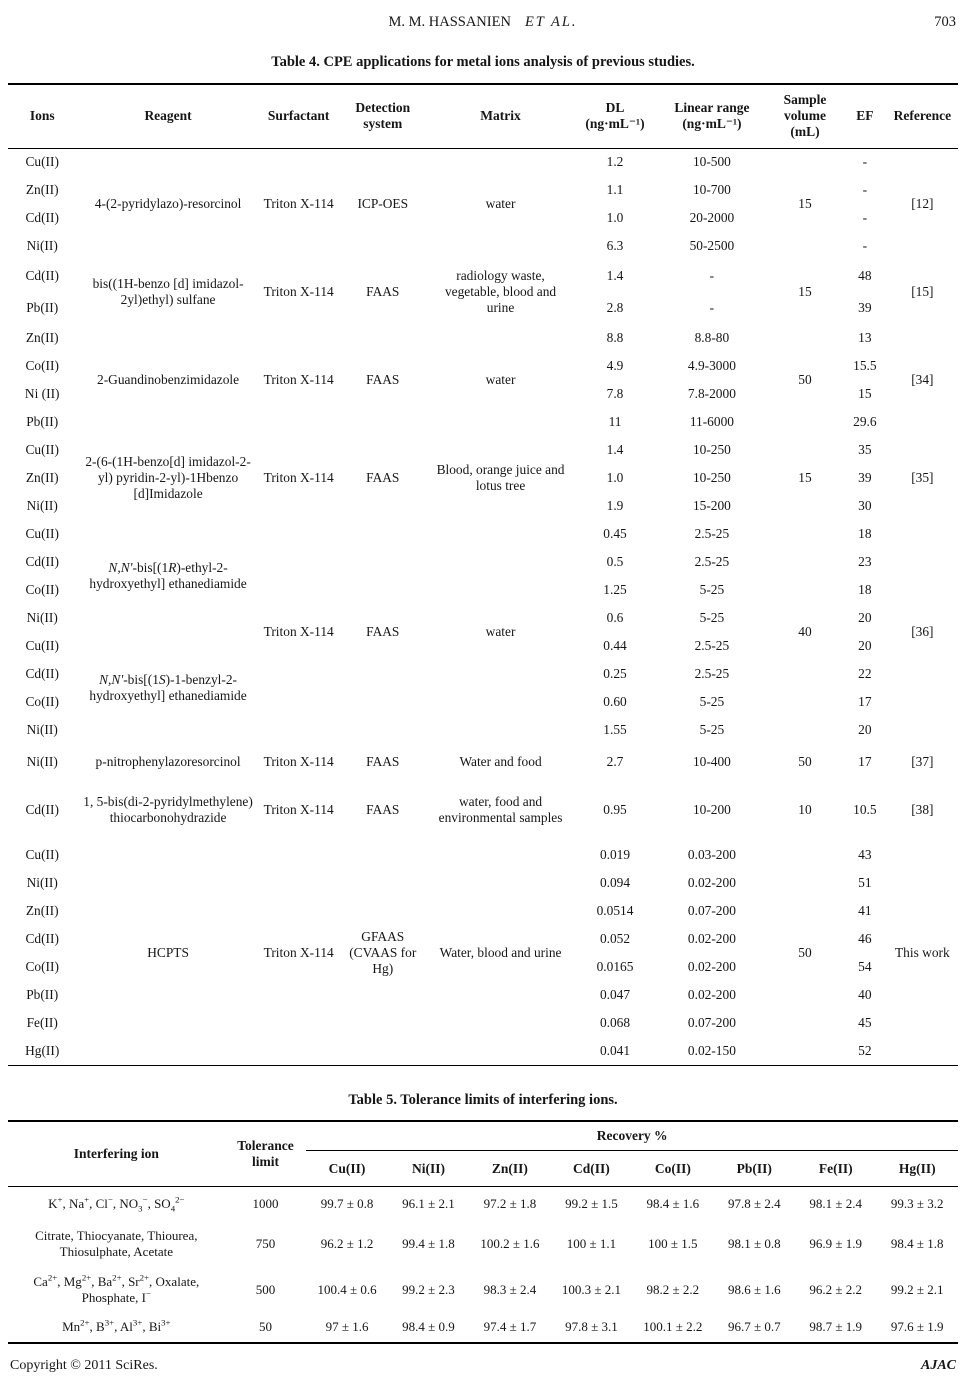 This screenshot has width=966, height=1386. I want to click on table-row: Pb(II) 11 11-6000 29.6, so click(483, 422).